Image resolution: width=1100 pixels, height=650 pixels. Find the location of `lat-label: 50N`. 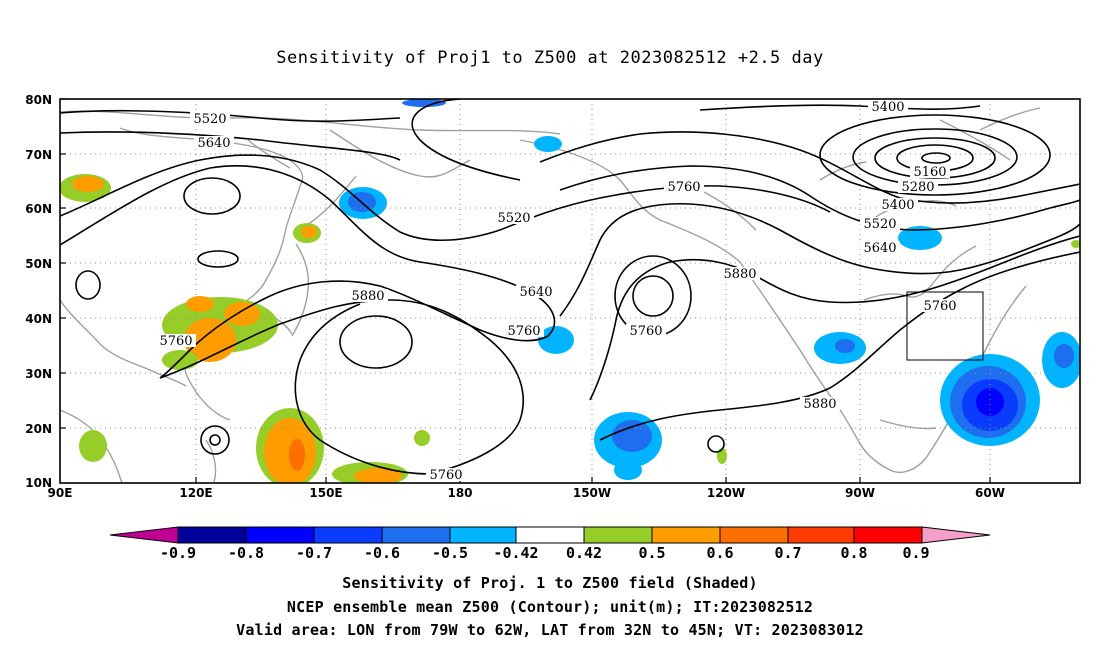

lat-label: 50N is located at coordinates (38, 264).